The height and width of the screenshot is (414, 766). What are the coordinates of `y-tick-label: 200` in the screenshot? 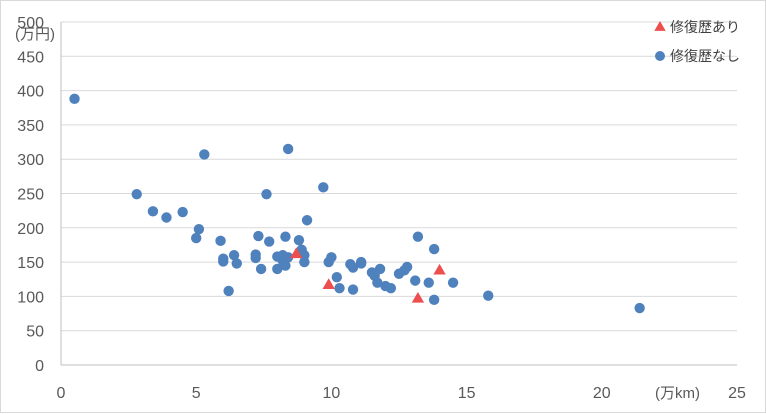 It's located at (30, 229).